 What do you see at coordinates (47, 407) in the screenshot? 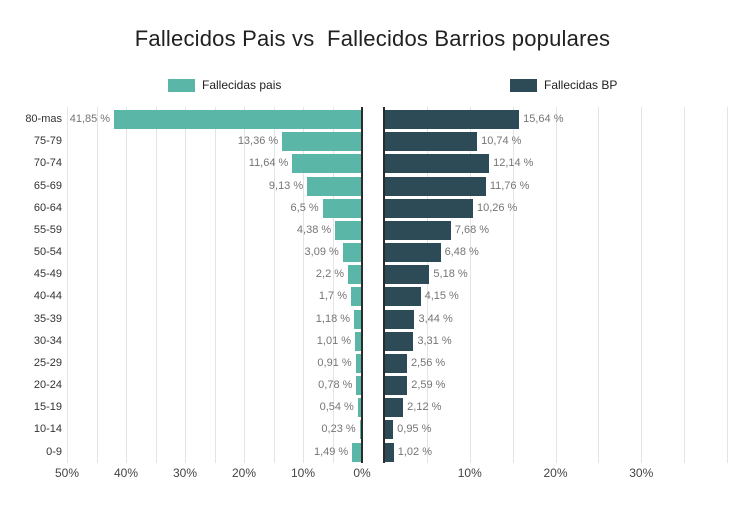
I see `category-label: 15-19` at bounding box center [47, 407].